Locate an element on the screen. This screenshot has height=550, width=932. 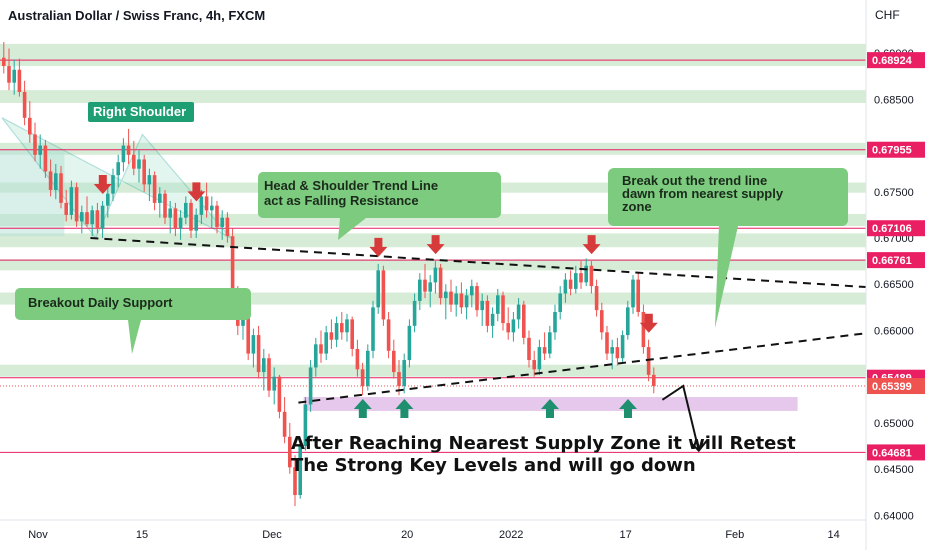
dashed-trendline is located at coordinates (478, 263).